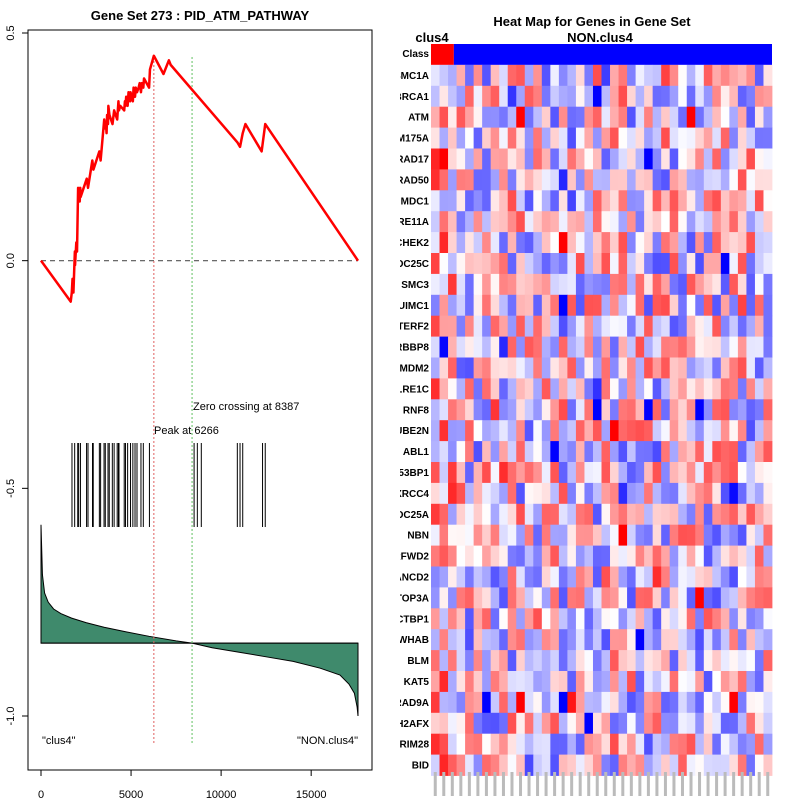  What do you see at coordinates (414, 557) in the screenshot?
I see `gene-label: RFWD2` at bounding box center [414, 557].